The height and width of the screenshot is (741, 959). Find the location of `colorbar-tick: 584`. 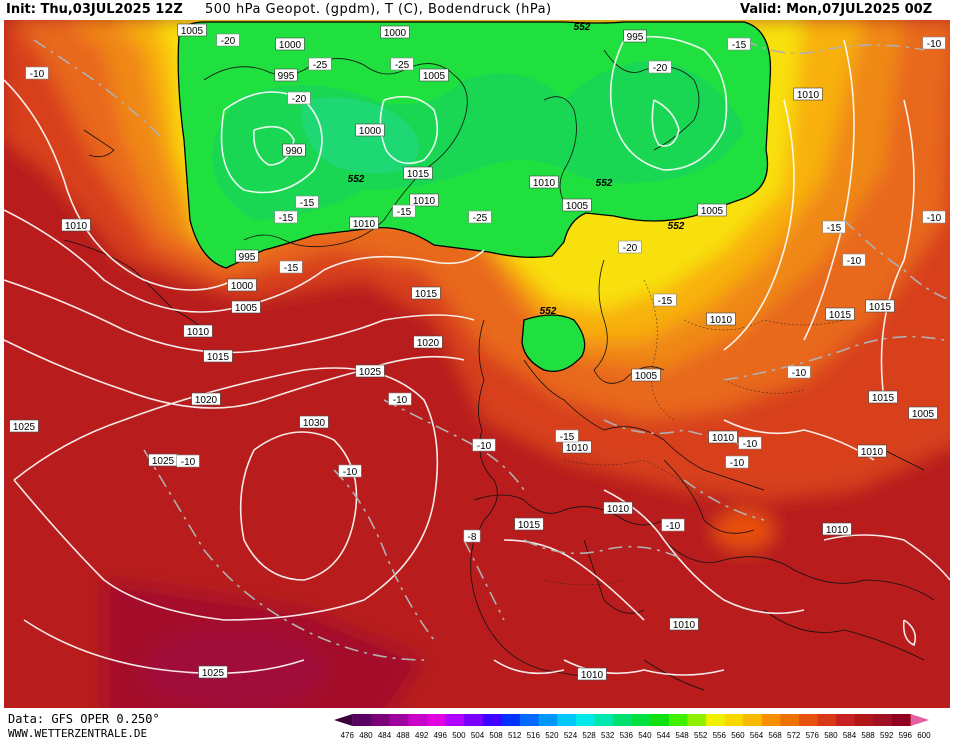

colorbar-tick: 584 is located at coordinates (850, 735).